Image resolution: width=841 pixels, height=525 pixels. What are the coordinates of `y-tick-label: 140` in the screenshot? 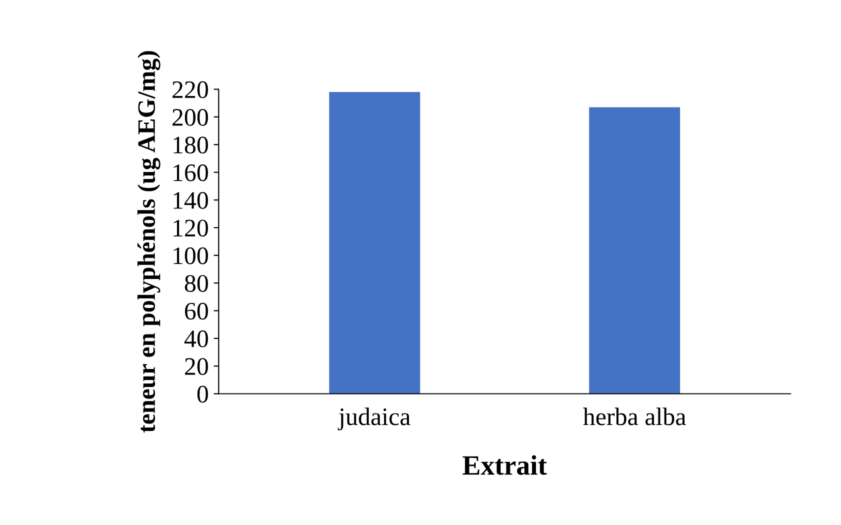 It's located at (191, 200).